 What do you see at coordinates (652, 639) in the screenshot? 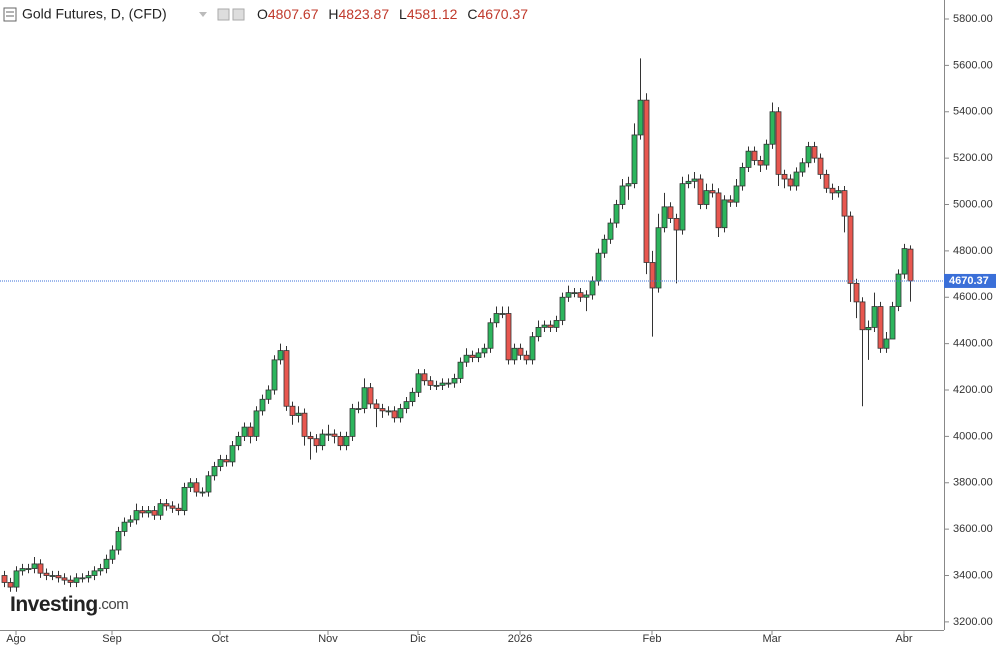
I see `x-tick-label: Feb` at bounding box center [652, 639].